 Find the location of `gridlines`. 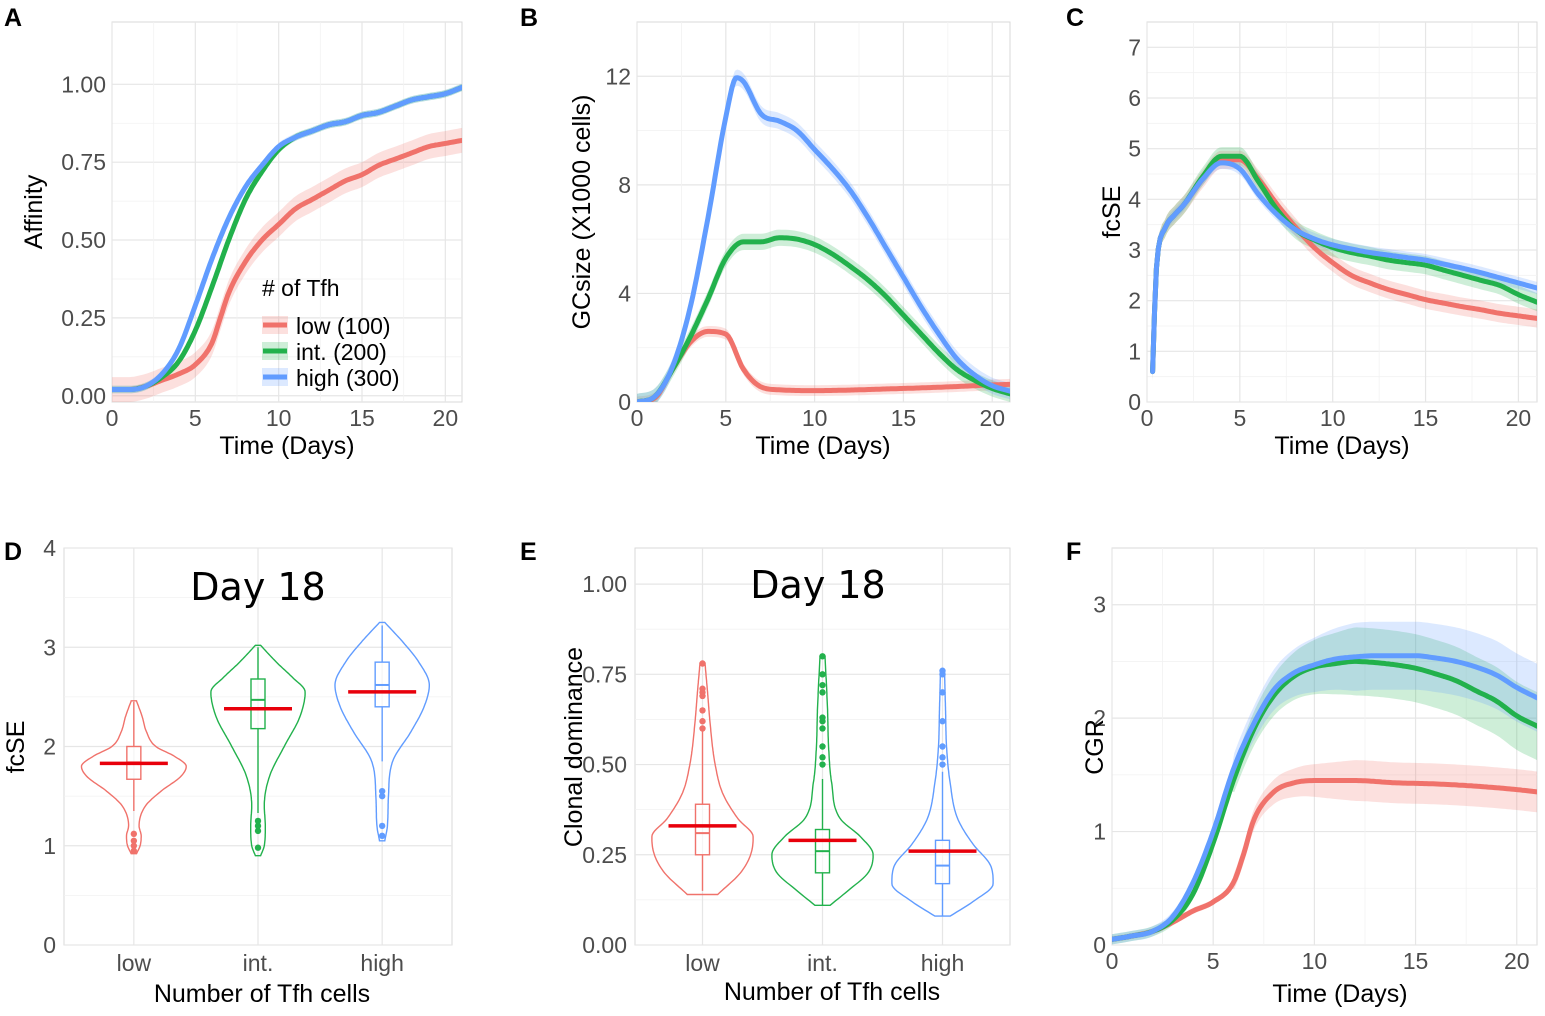

gridlines is located at coordinates (1324, 747).